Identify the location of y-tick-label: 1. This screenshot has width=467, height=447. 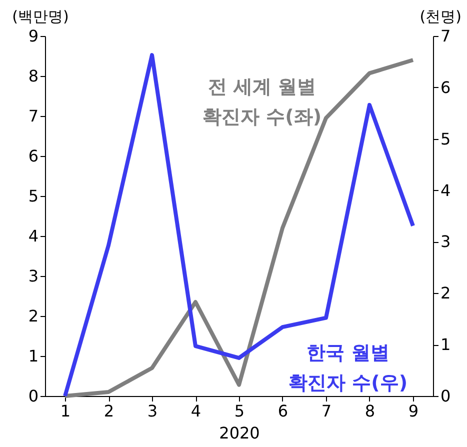
(33, 356).